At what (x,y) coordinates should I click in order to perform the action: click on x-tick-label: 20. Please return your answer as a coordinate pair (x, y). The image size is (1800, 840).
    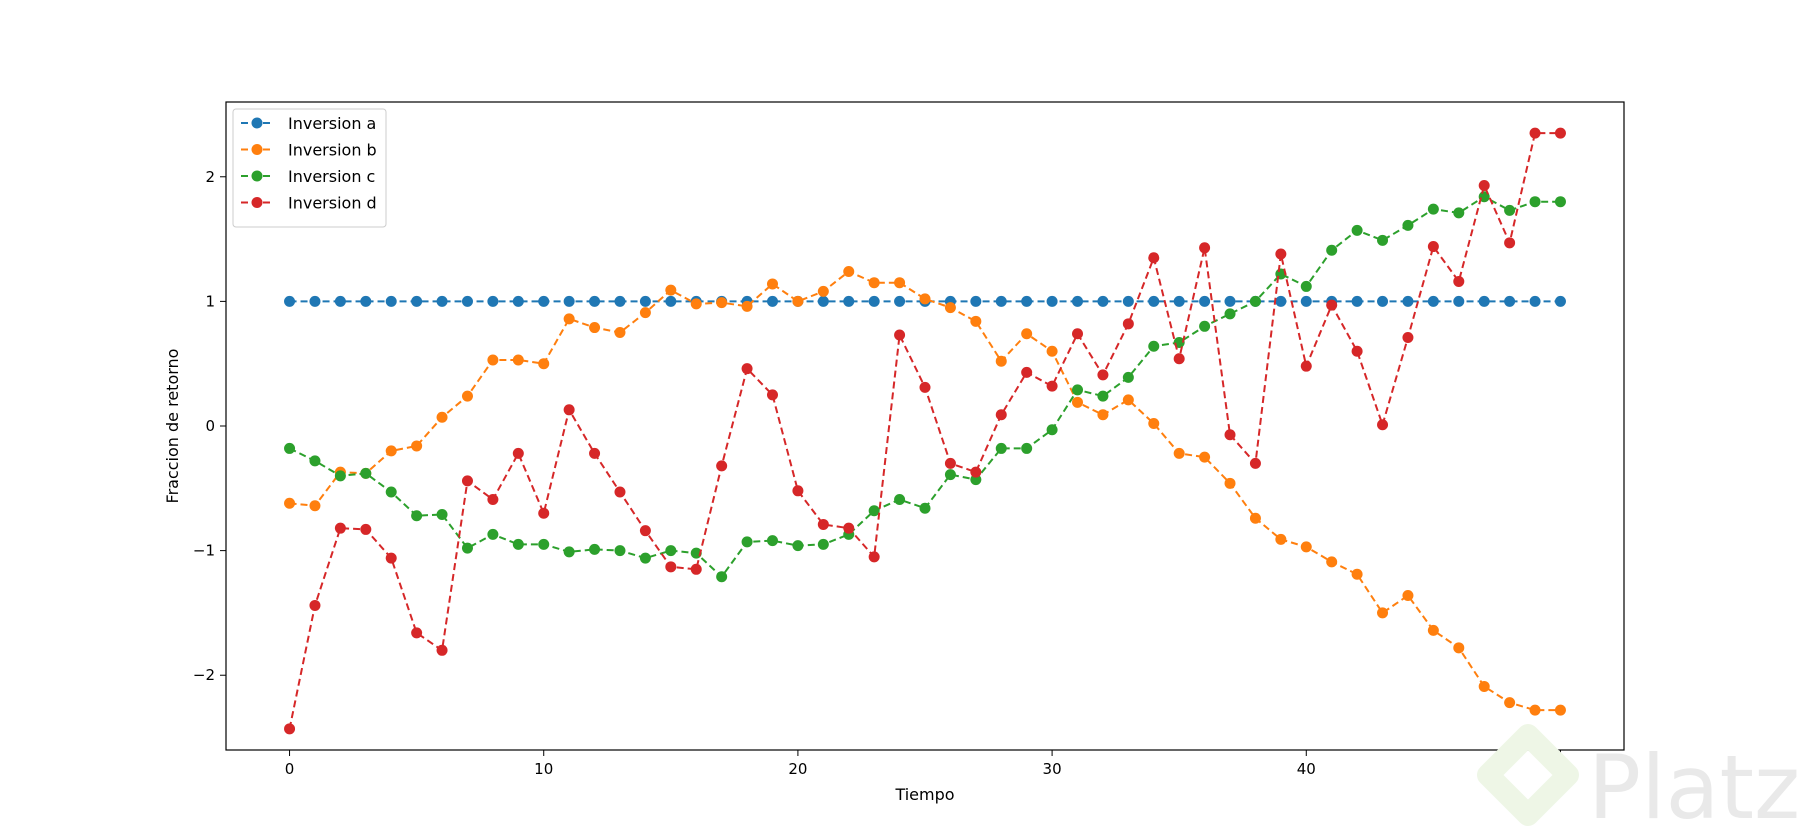
    Looking at the image, I should click on (797, 769).